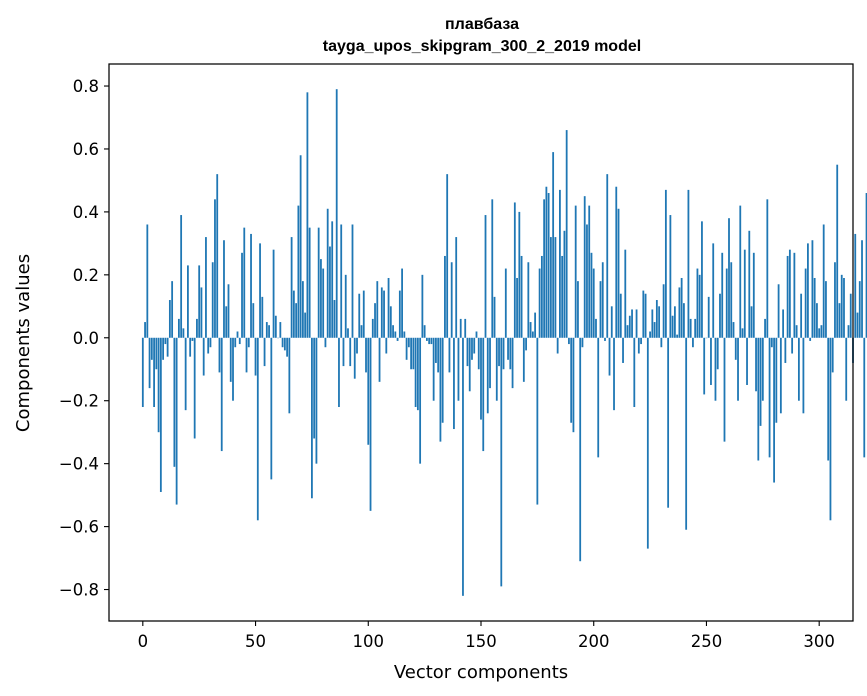 The image size is (867, 696). What do you see at coordinates (86, 86) in the screenshot?
I see `y-tick-label-8: 0.8` at bounding box center [86, 86].